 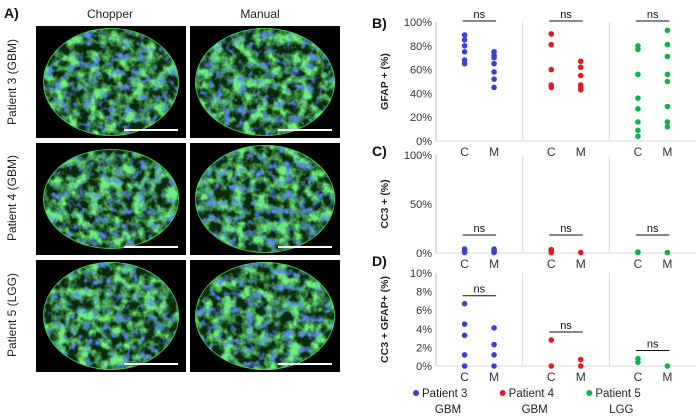 I want to click on chart-c: 0% 50% 100% CC3 + (%) C Mns C Mns C Mns, so click(x=537, y=210).